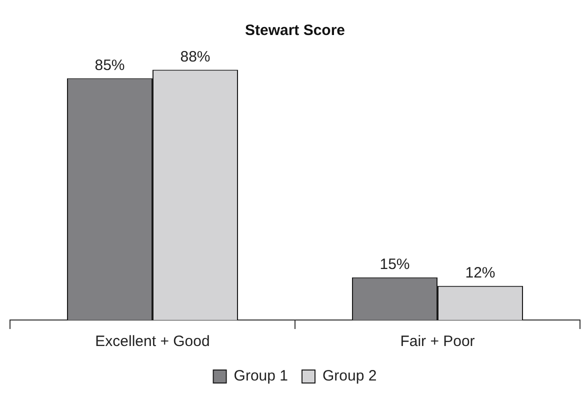  Describe the element at coordinates (109, 65) in the screenshot. I see `data-label: 85%` at that location.